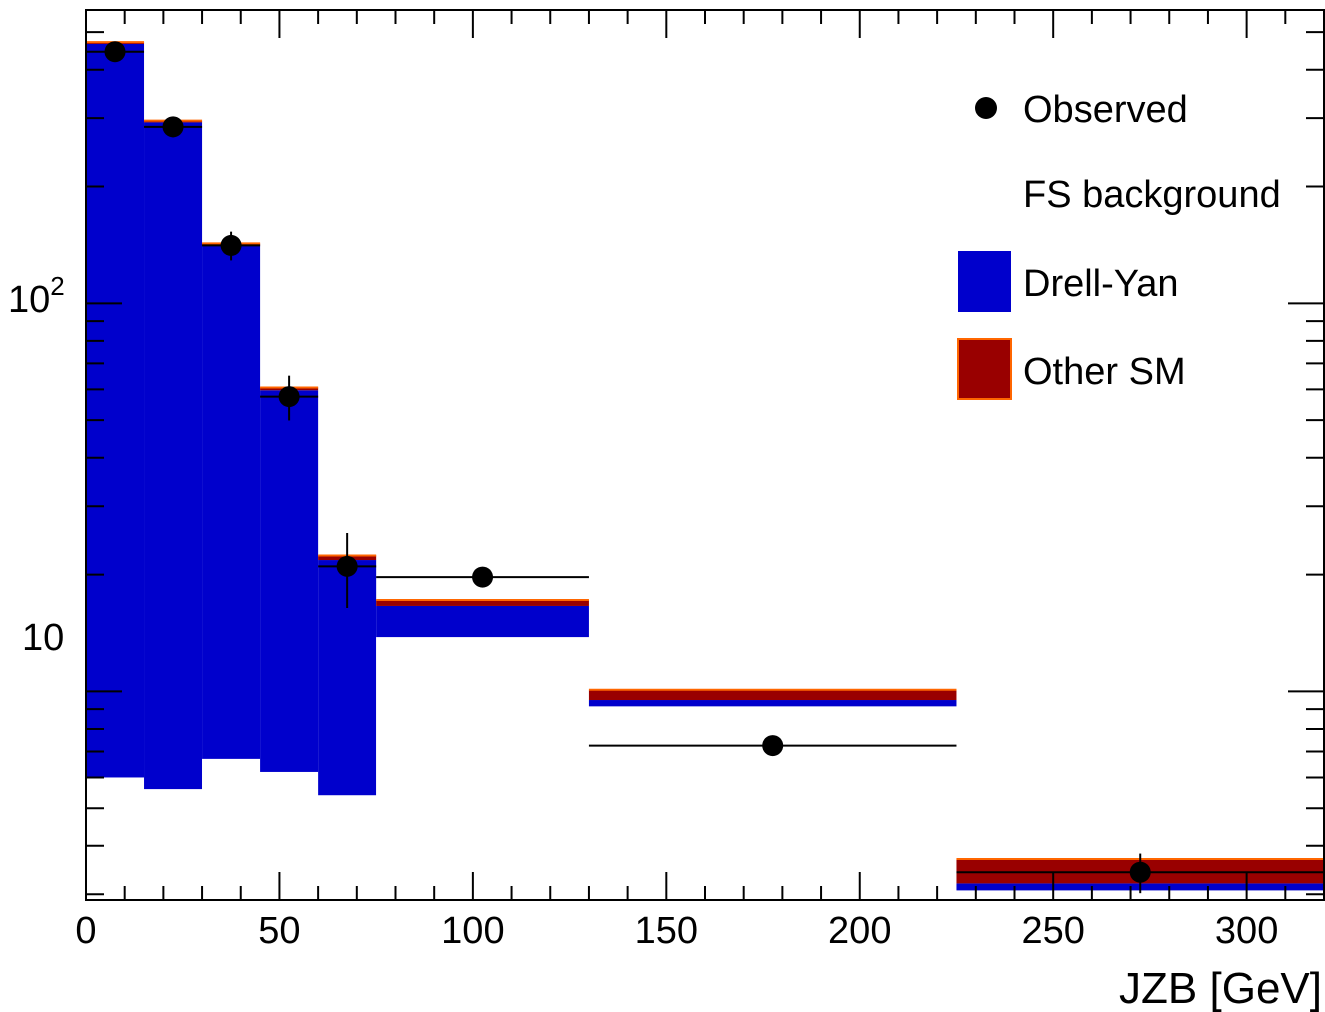 The height and width of the screenshot is (1012, 1325). Describe the element at coordinates (1104, 372) in the screenshot. I see `legend-other-sm-label: Other SM` at that location.